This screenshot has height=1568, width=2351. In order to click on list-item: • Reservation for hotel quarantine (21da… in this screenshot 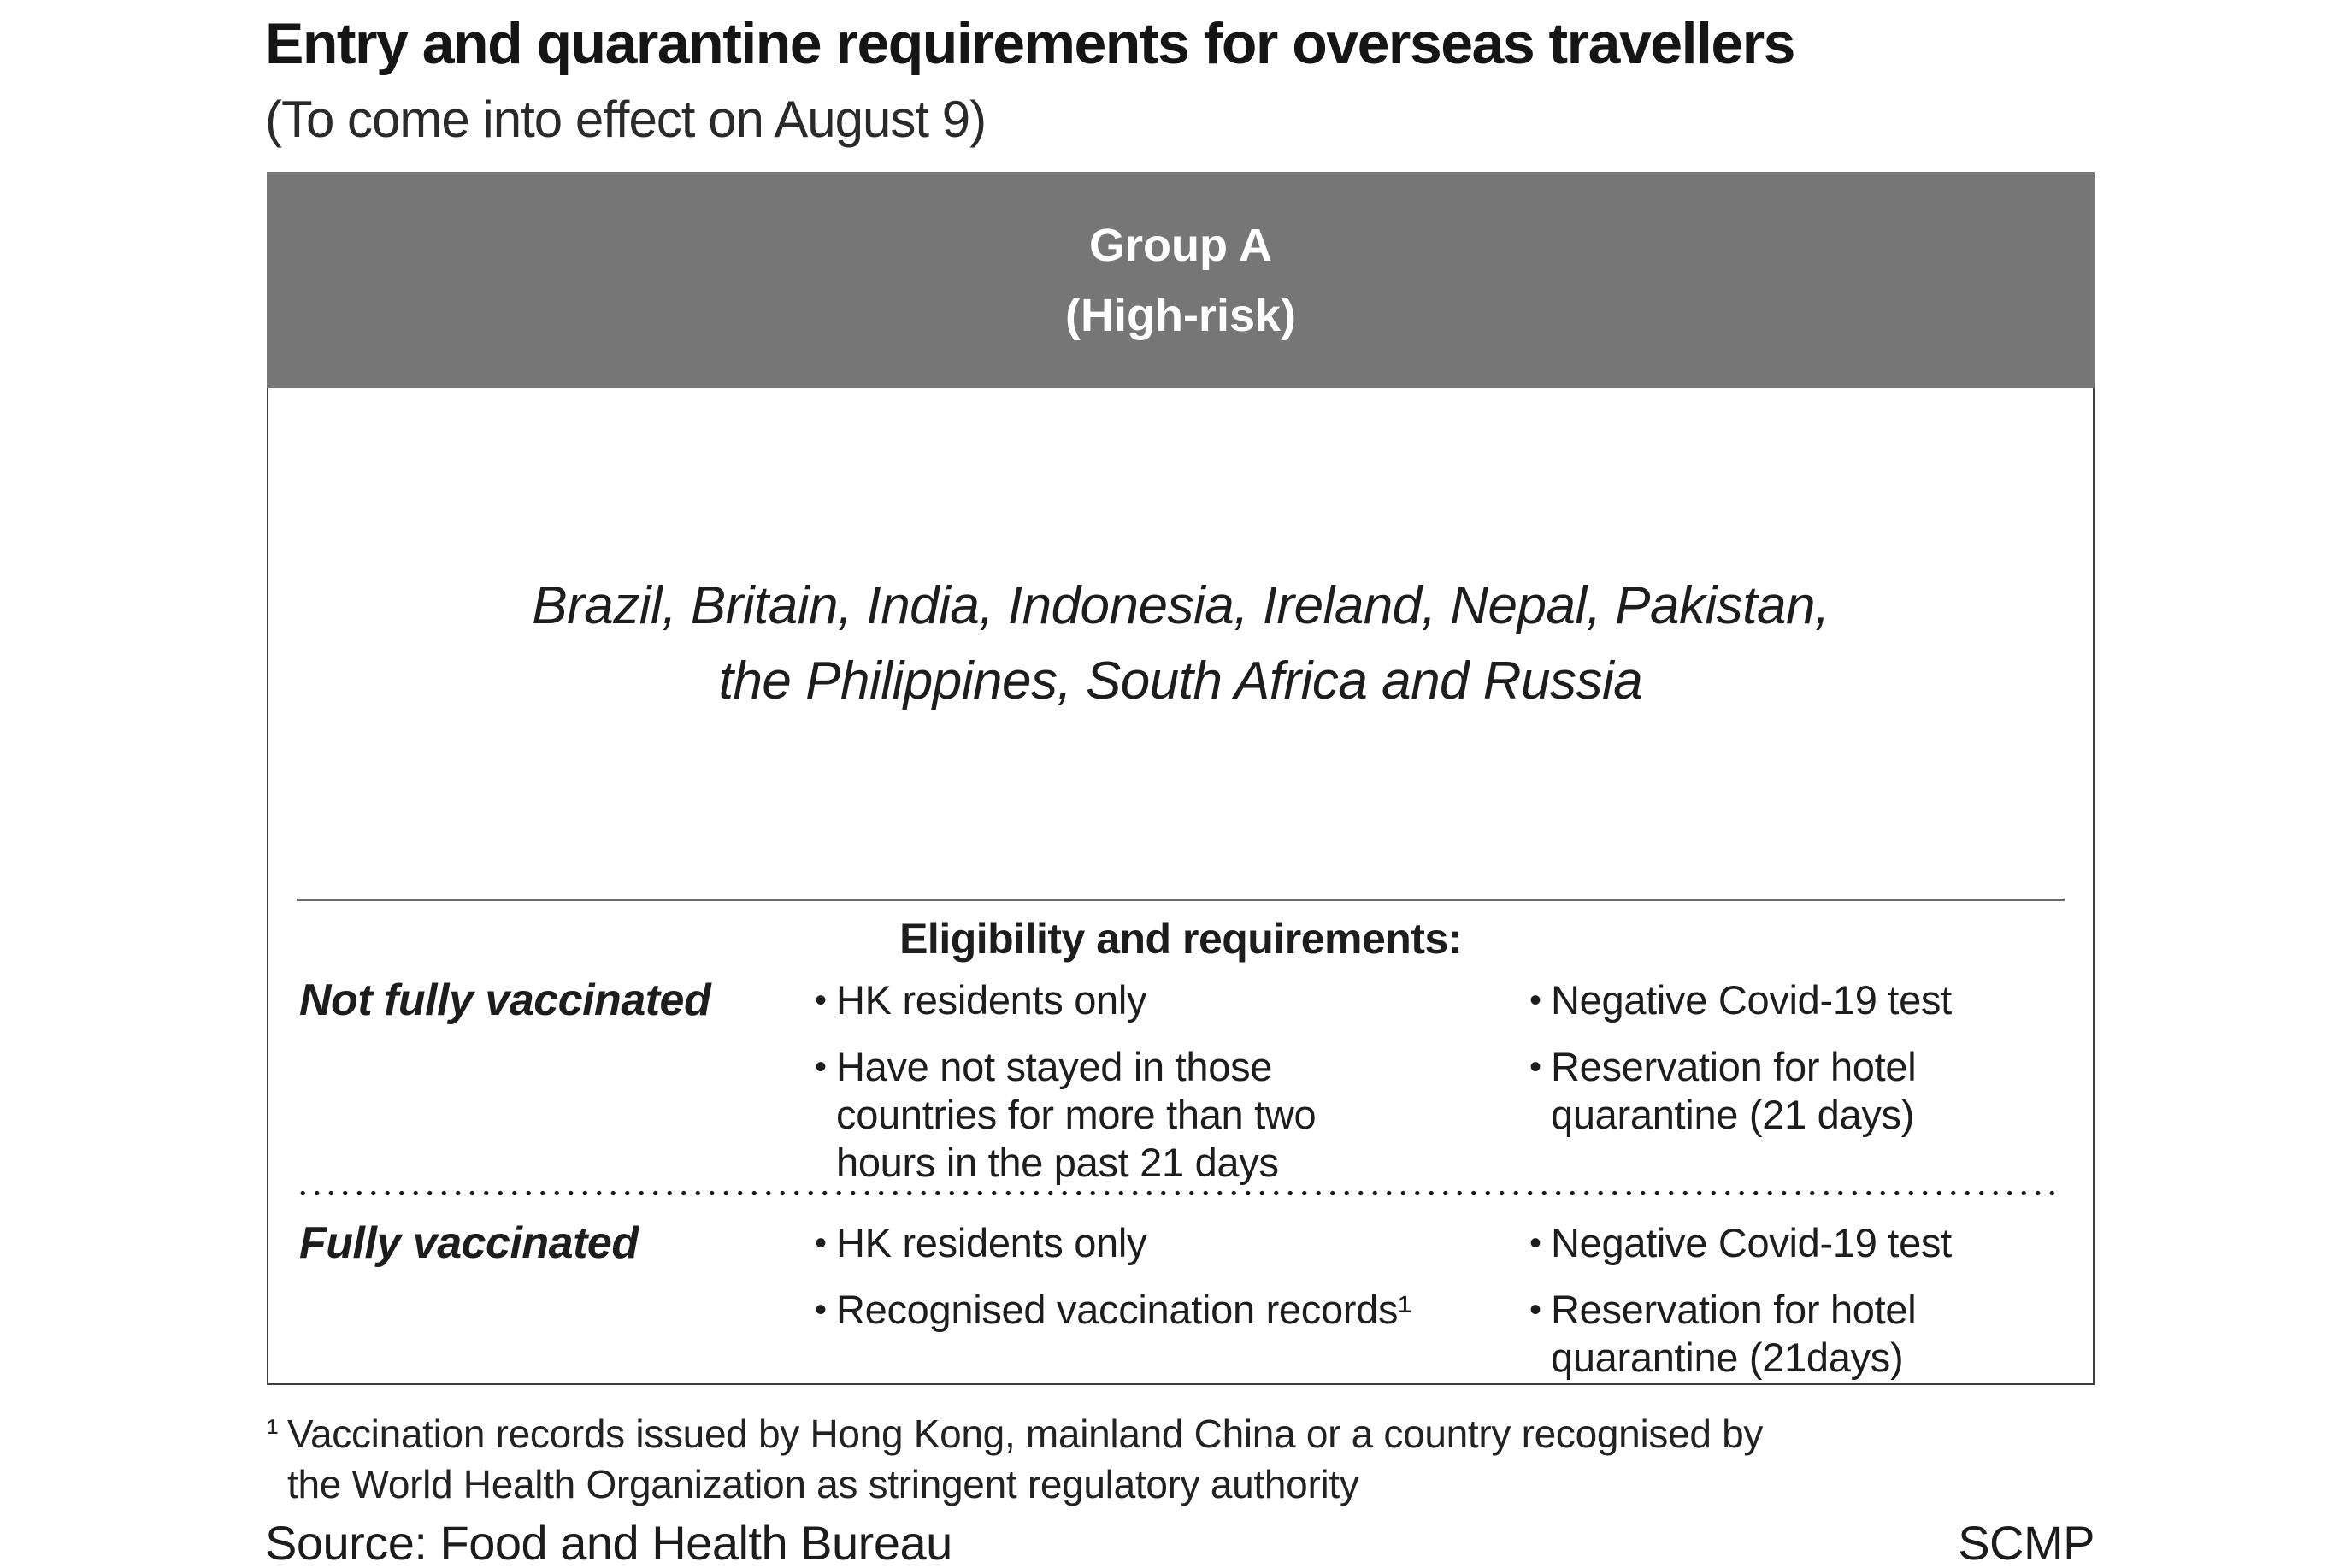, I will do `click(1768, 1334)`.